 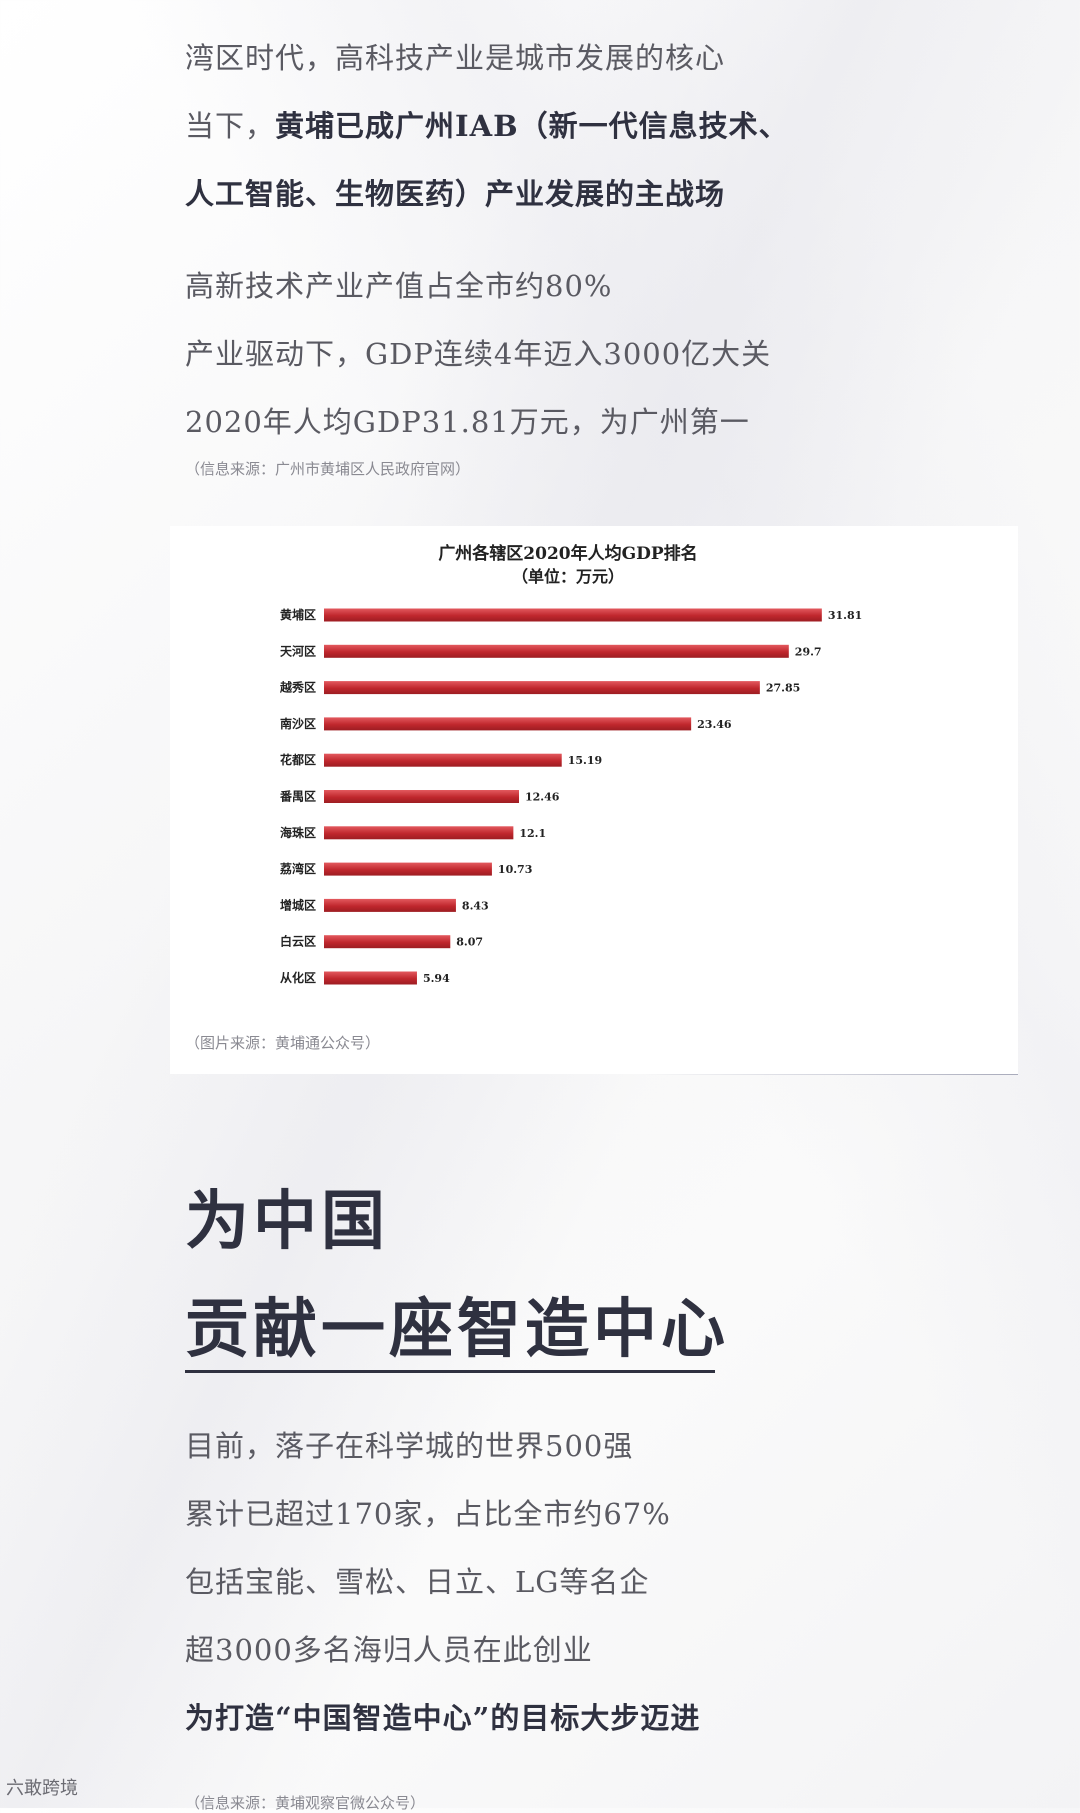 What do you see at coordinates (532, 126) in the screenshot?
I see `intro-line-2-bold: 黄埔已成广州IAB（新一代信息技术、` at bounding box center [532, 126].